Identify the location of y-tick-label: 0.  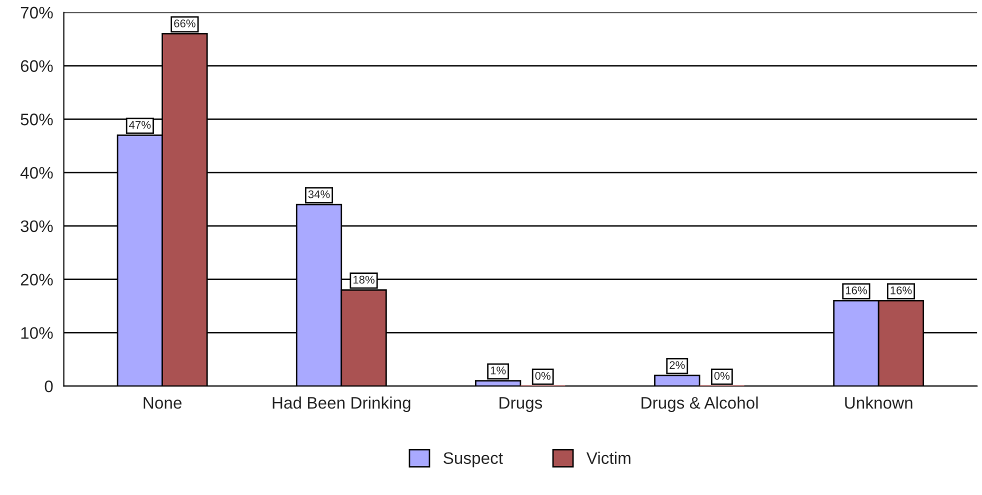
(48, 386).